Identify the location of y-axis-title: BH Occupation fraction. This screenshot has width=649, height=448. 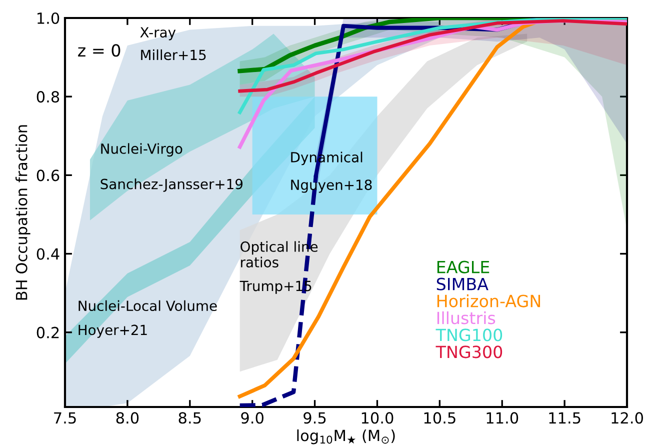
(23, 212).